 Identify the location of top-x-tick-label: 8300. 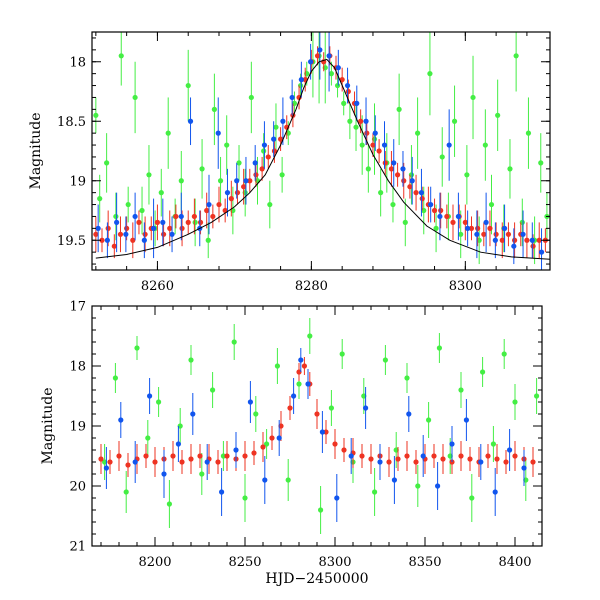
(465, 286).